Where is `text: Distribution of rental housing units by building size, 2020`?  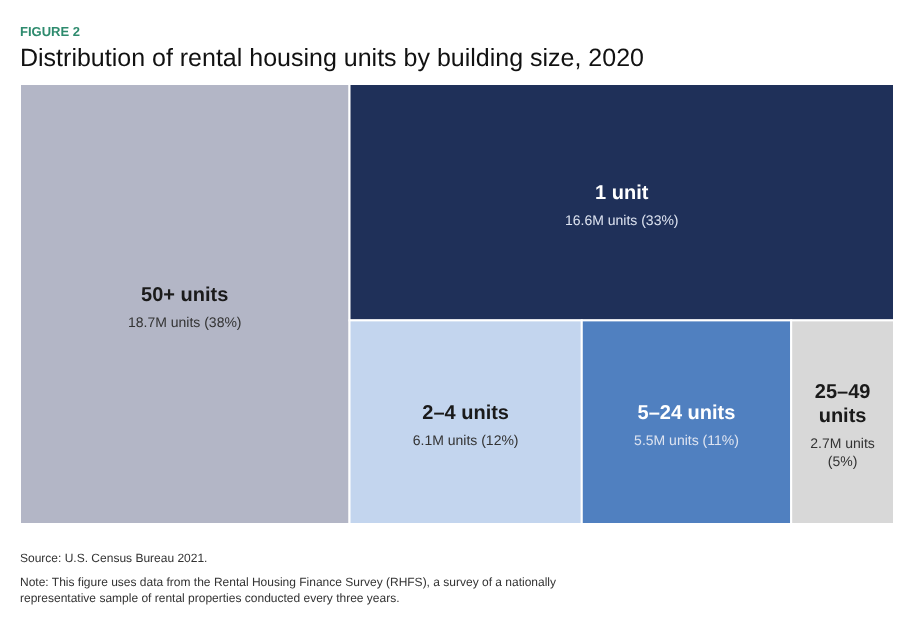 text: Distribution of rental housing units by building size, 2020 is located at coordinates (332, 58).